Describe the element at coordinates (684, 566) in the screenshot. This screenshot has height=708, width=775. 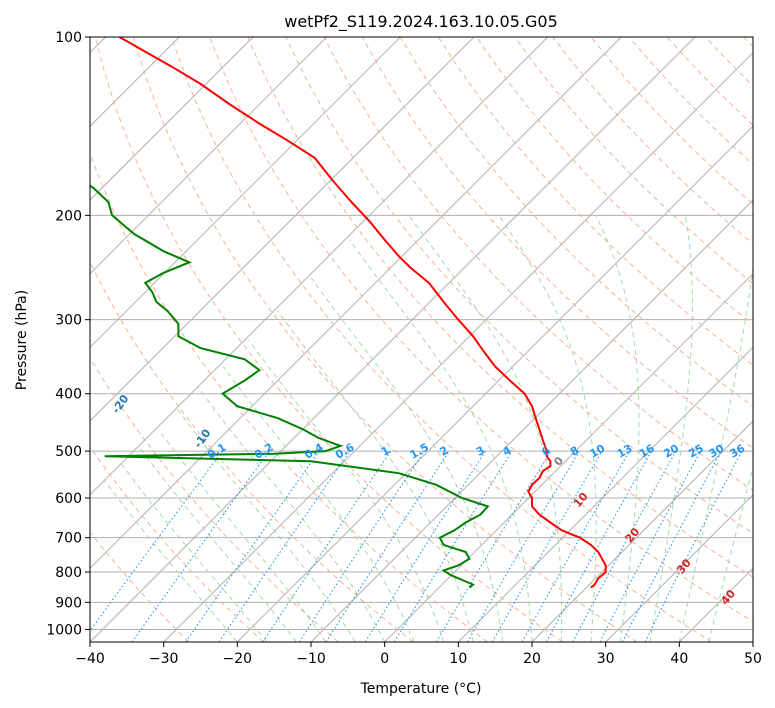
I see `moist-adiabat-label: 30` at that location.